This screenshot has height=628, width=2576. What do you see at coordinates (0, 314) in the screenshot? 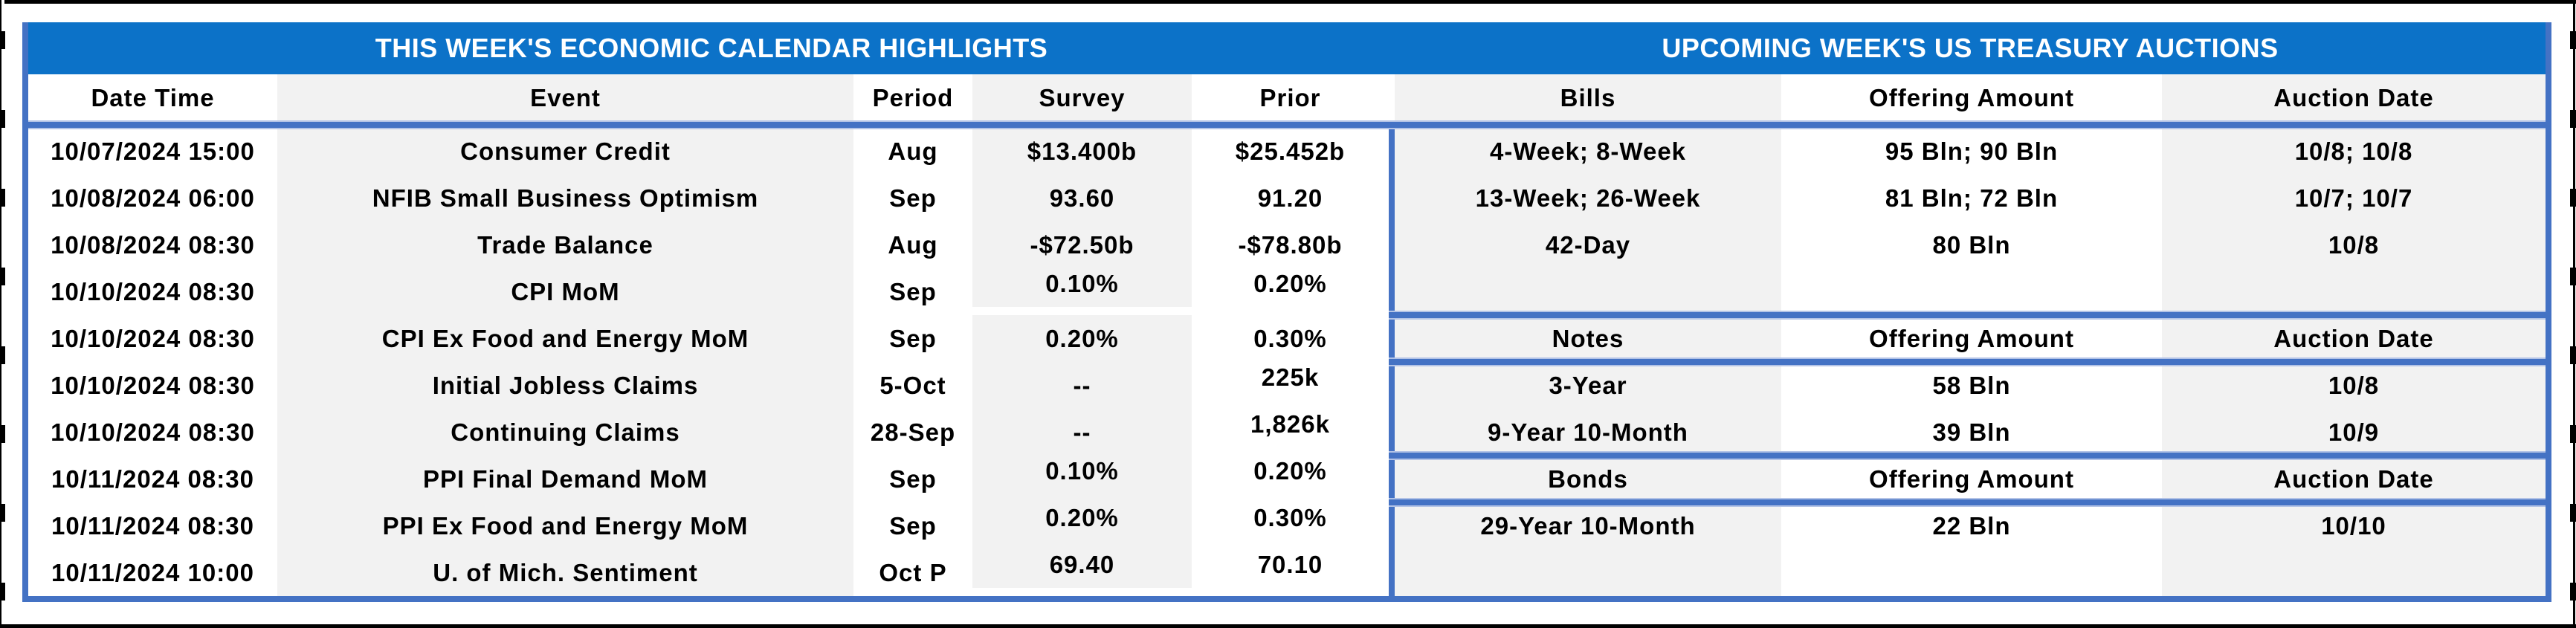
I see `window-edge-left` at bounding box center [0, 314].